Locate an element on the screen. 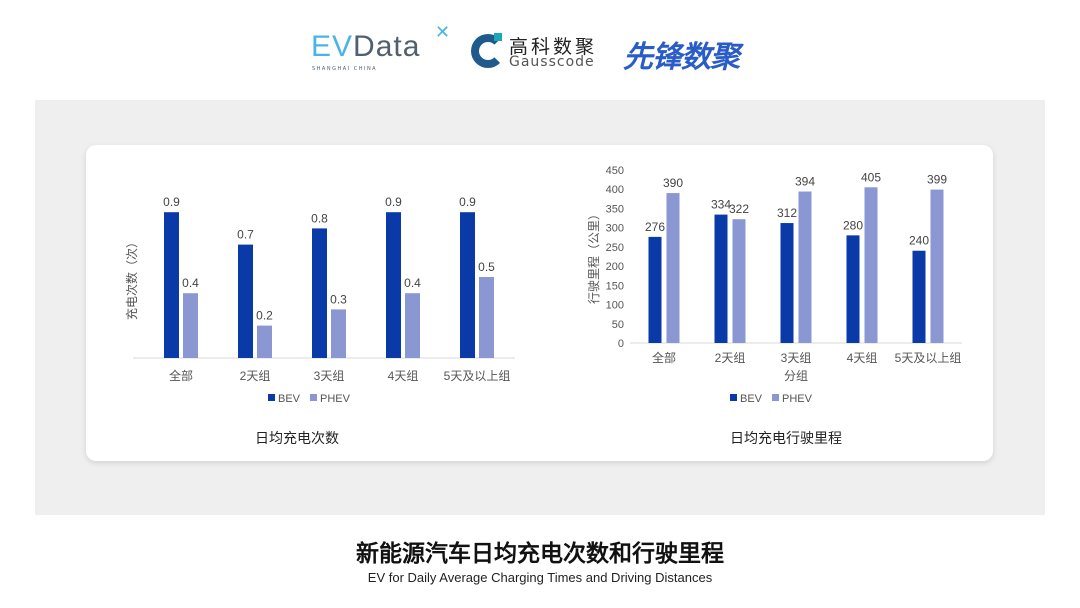 Image resolution: width=1080 pixels, height=608 pixels. page-title: 新能源汽车日均充电次数和行驶里程 is located at coordinates (540, 554).